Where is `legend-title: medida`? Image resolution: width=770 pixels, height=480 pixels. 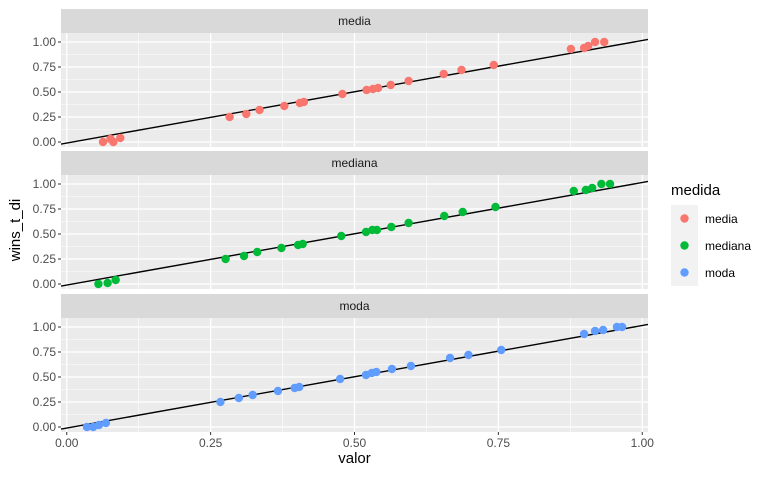
legend-title: medida is located at coordinates (696, 190).